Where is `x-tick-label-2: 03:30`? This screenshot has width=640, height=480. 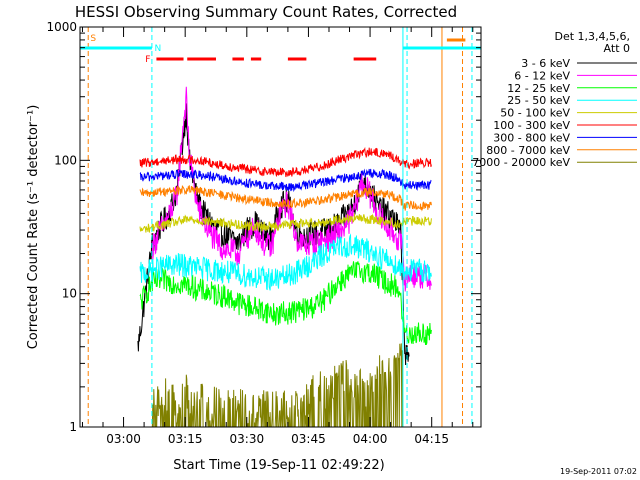 x-tick-label-2: 03:30 is located at coordinates (247, 439).